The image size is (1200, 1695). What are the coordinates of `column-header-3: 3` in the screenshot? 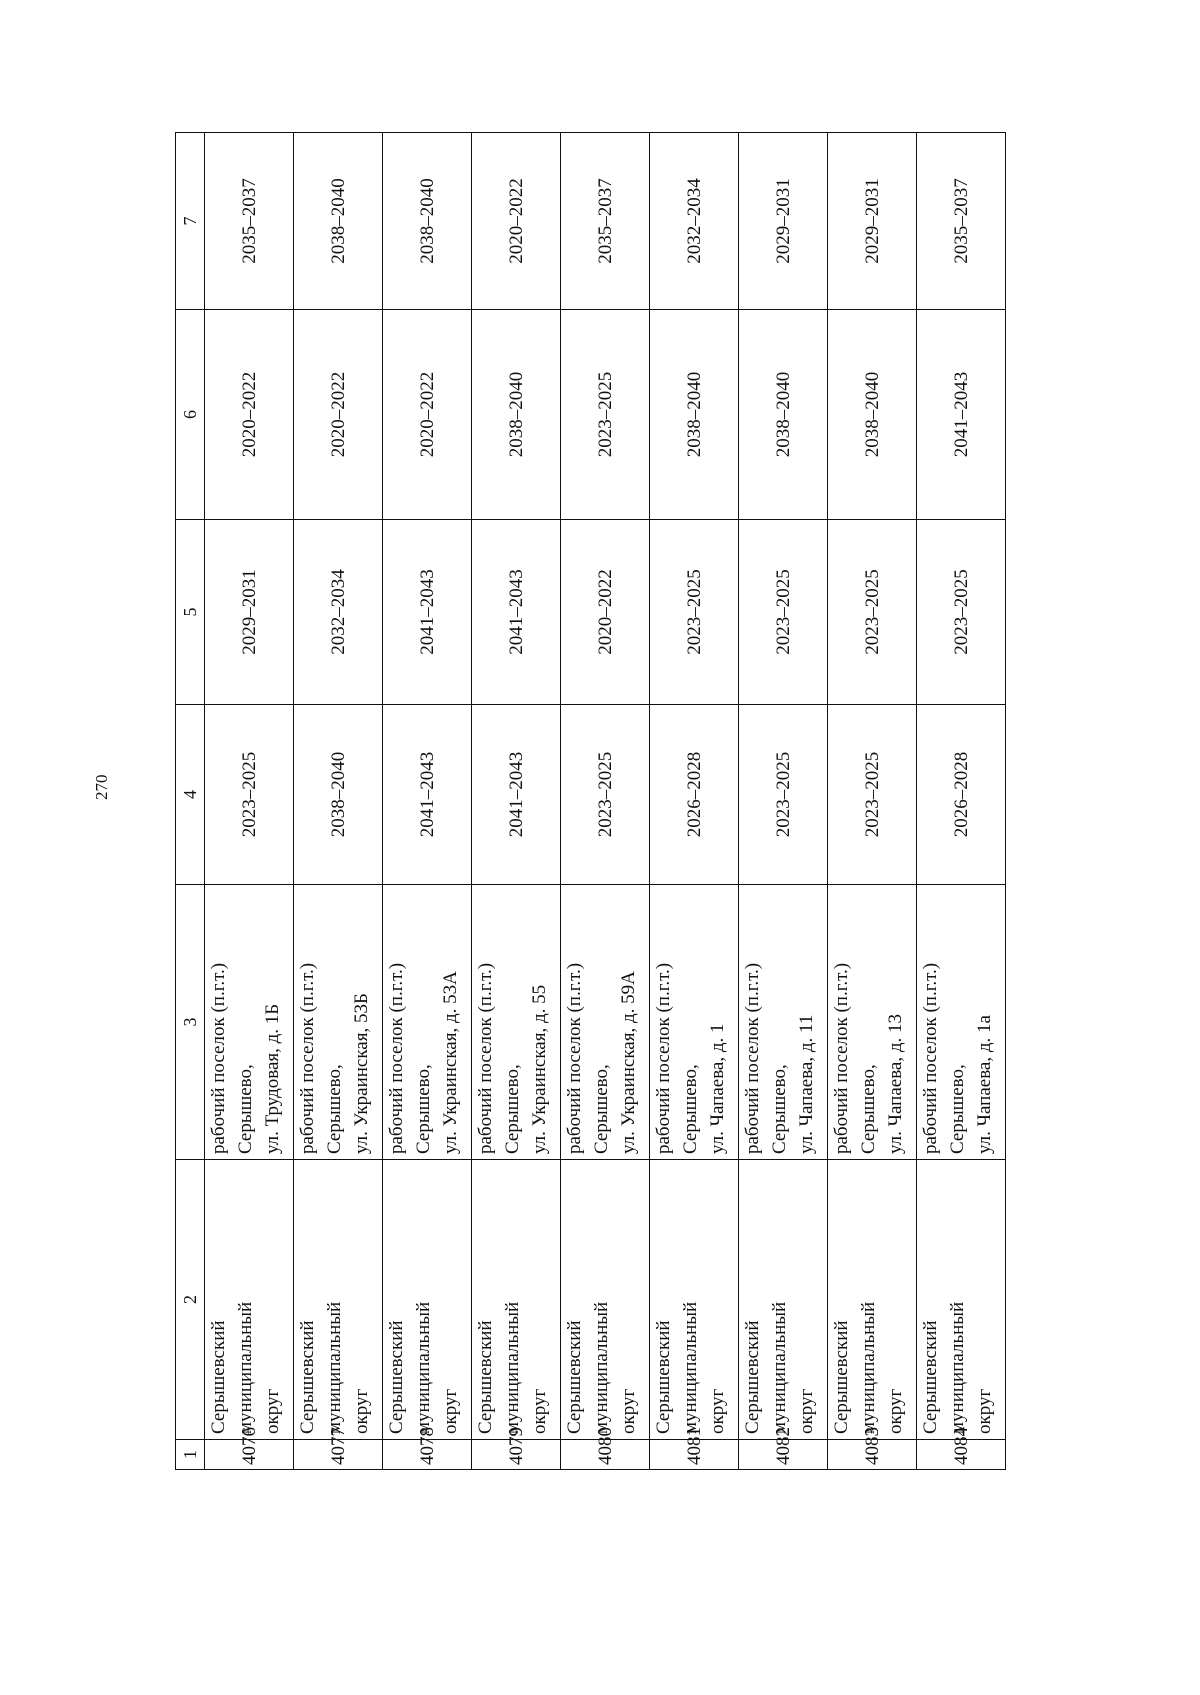 It's located at (190, 1022).